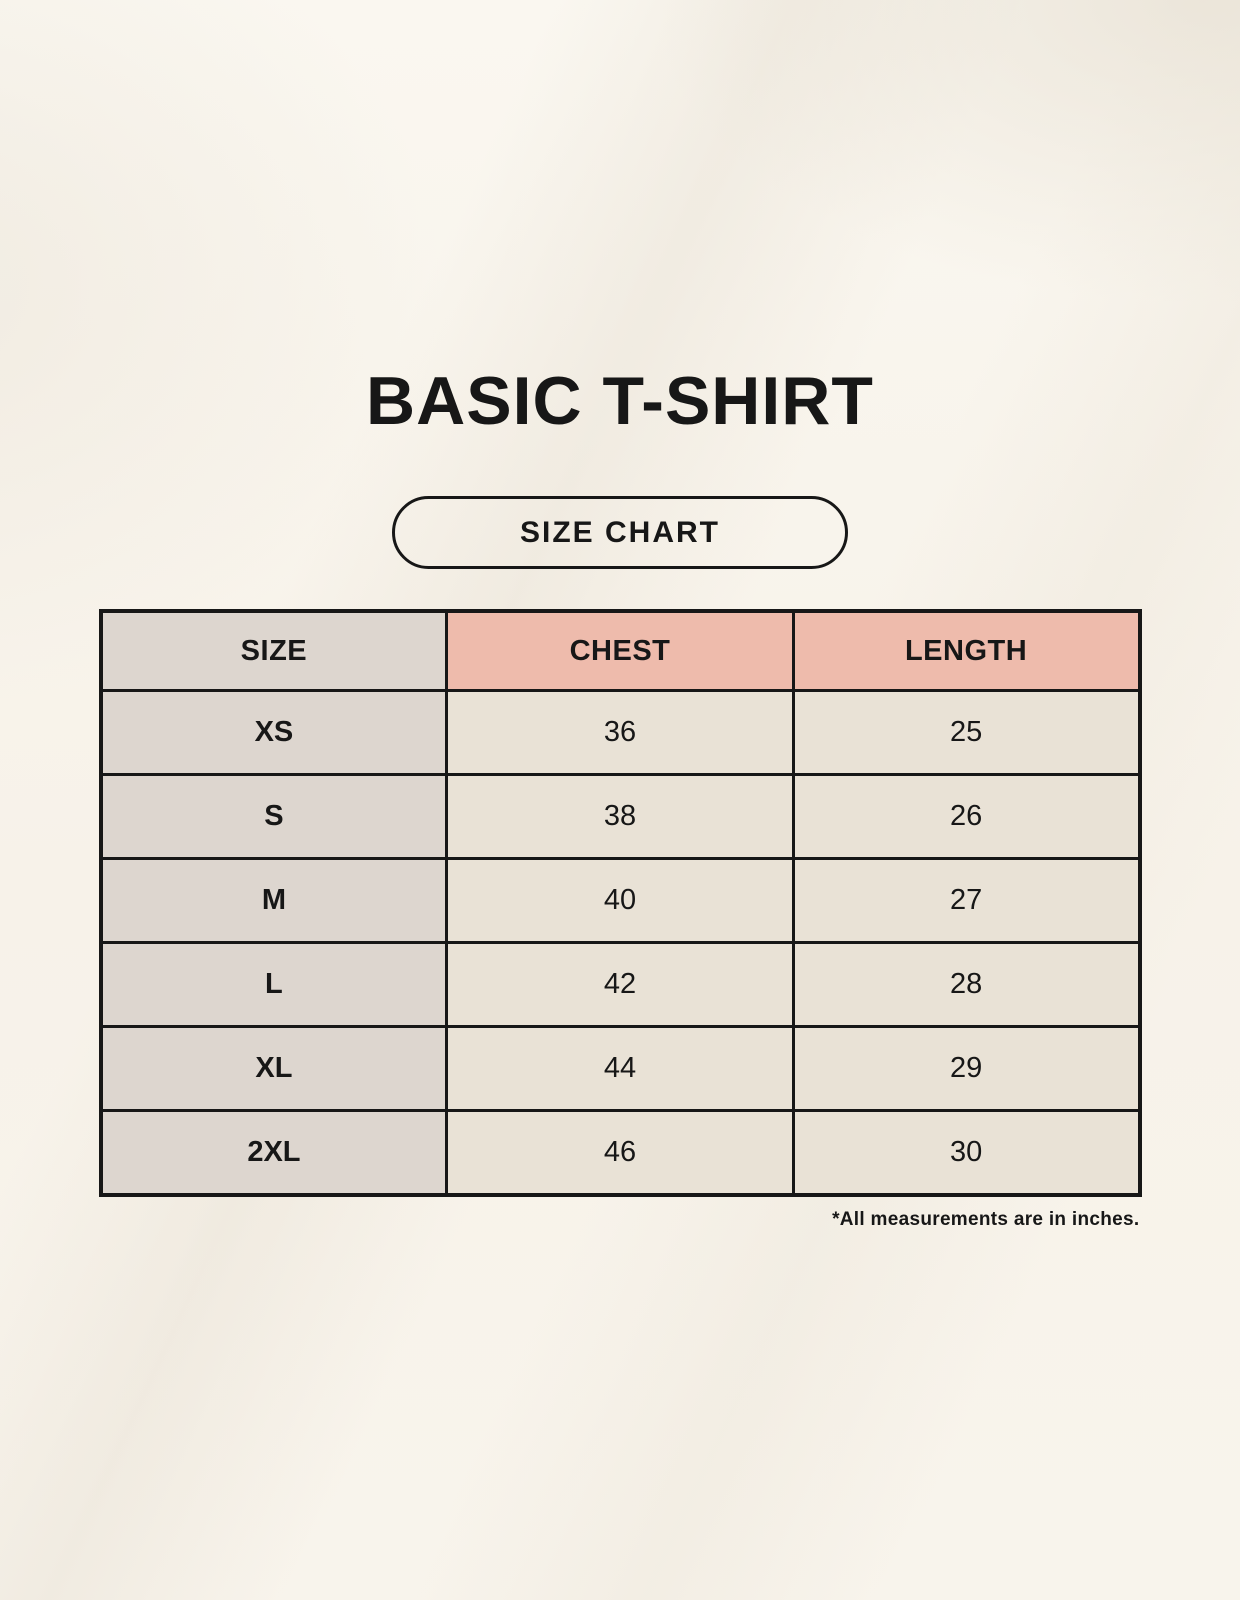 The image size is (1240, 1600). Describe the element at coordinates (273, 1153) in the screenshot. I see `size-cell: 2XL` at that location.